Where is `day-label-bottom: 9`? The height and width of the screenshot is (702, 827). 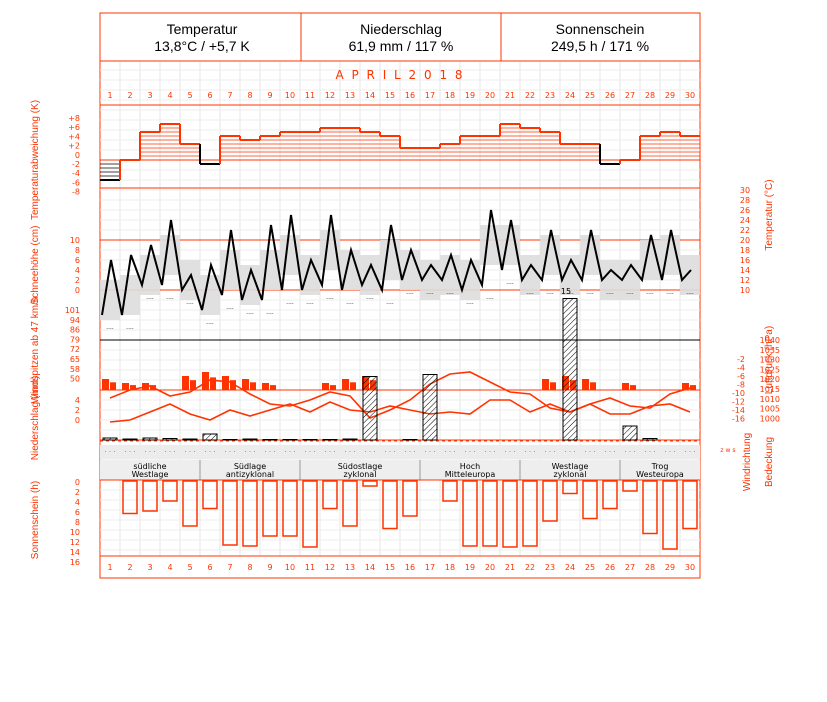
day-label-bottom: 9 is located at coordinates (269, 567).